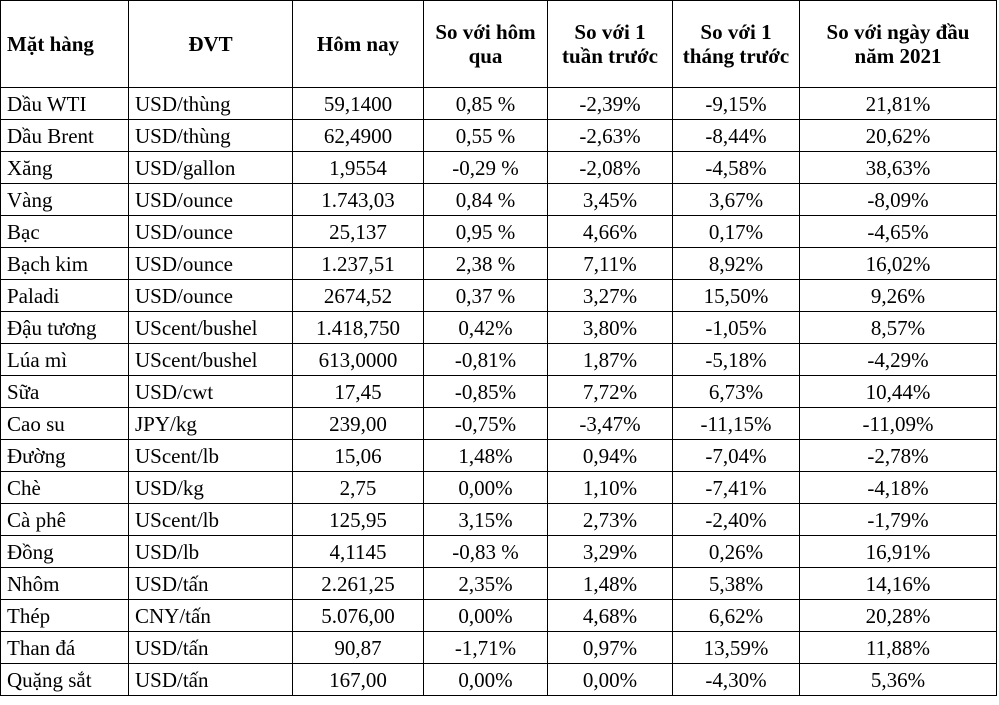 The height and width of the screenshot is (705, 999). Describe the element at coordinates (898, 647) in the screenshot. I see `change-ytd-cell: 11,88%` at that location.